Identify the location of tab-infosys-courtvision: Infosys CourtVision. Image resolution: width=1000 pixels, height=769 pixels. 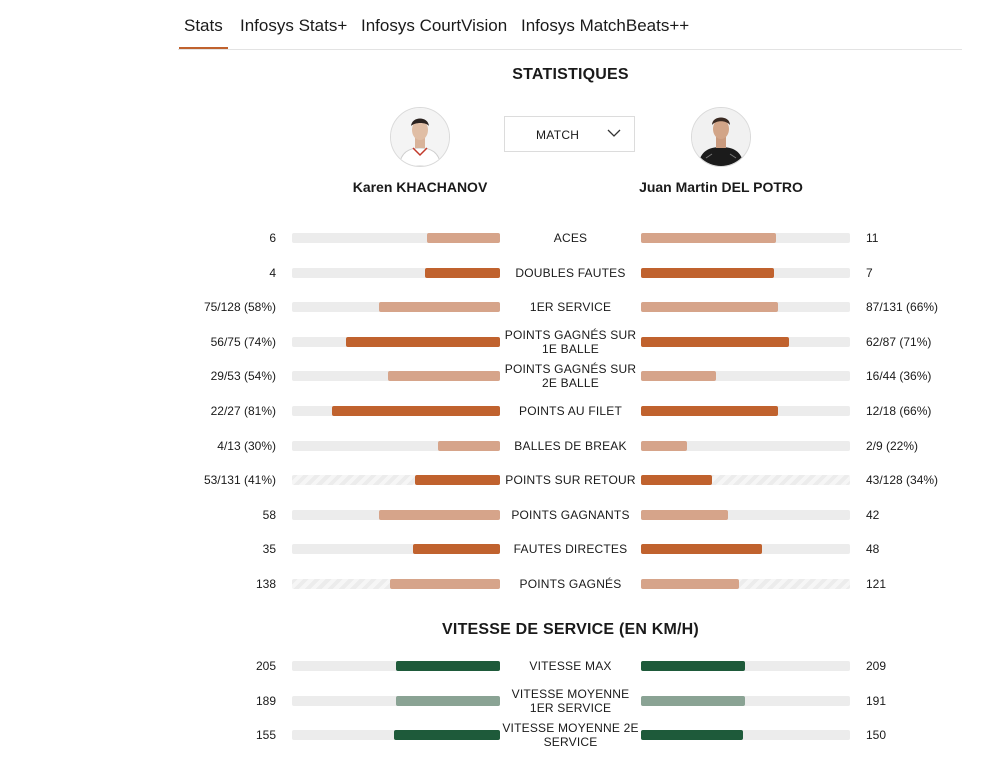
(434, 25).